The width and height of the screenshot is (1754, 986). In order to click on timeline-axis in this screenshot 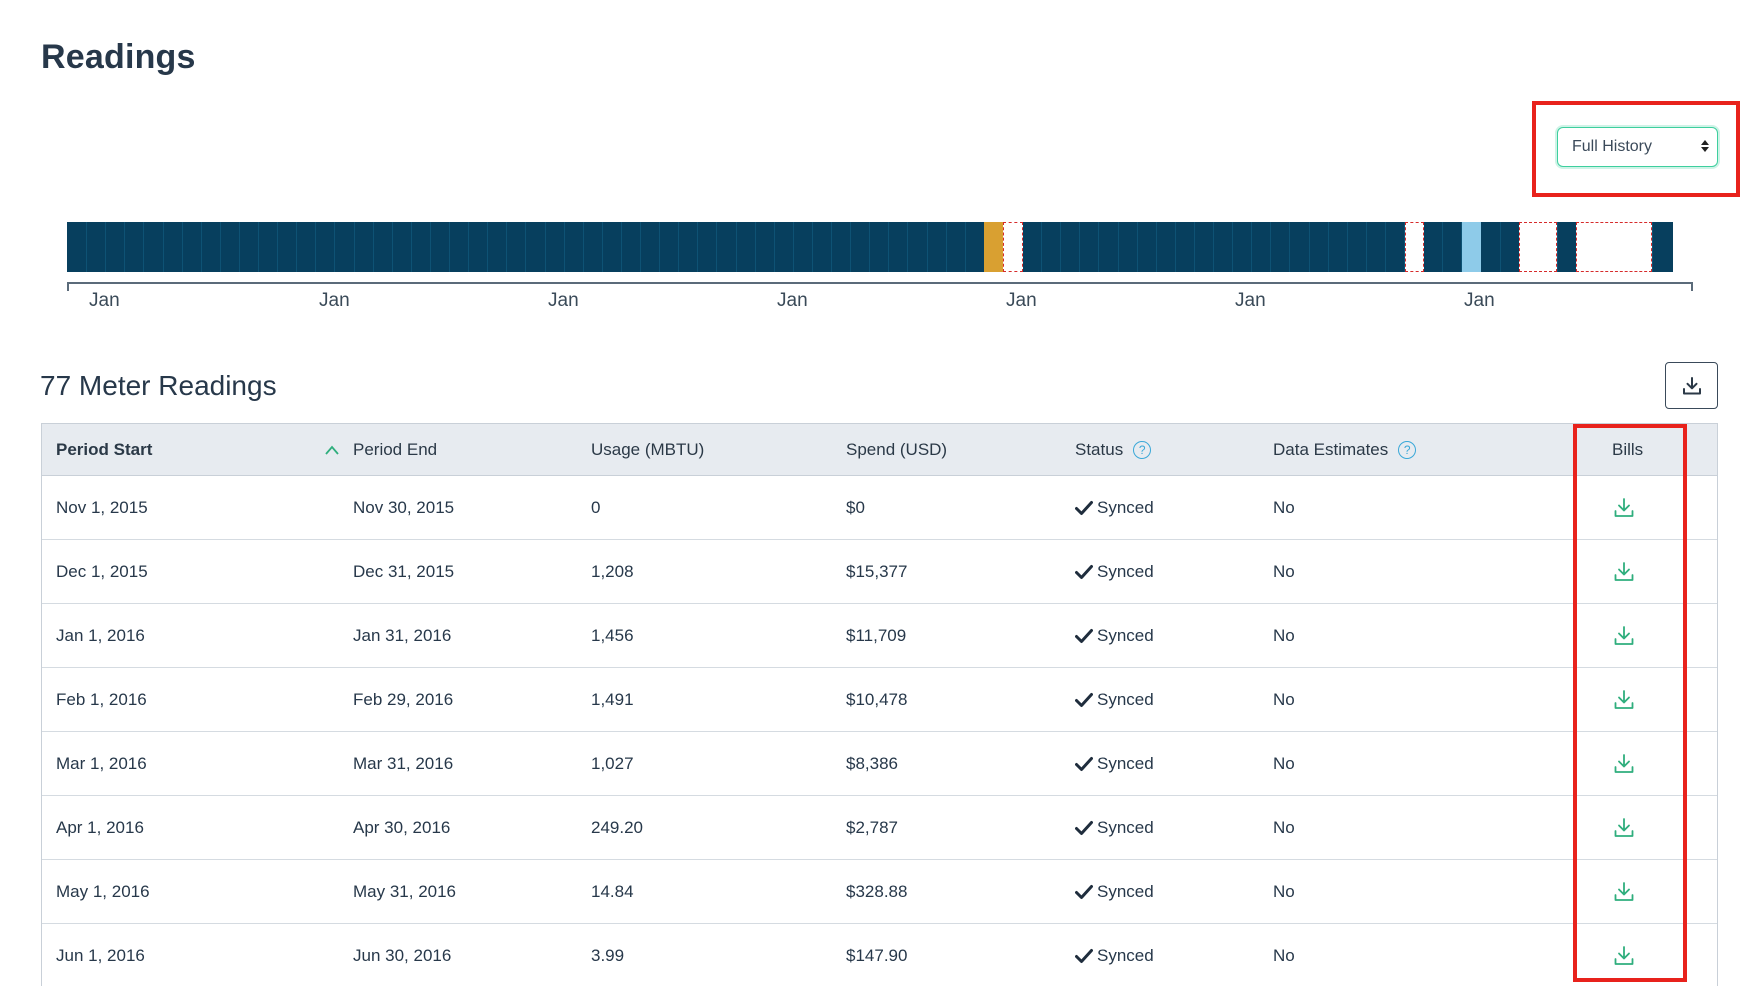, I will do `click(880, 286)`.